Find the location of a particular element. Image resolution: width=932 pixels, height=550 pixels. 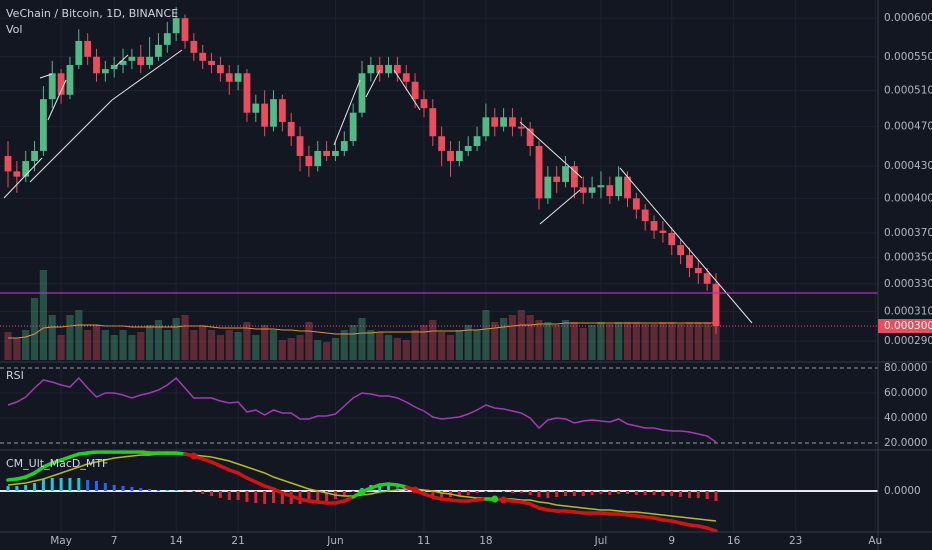

x-tick-label: 23 is located at coordinates (795, 541).